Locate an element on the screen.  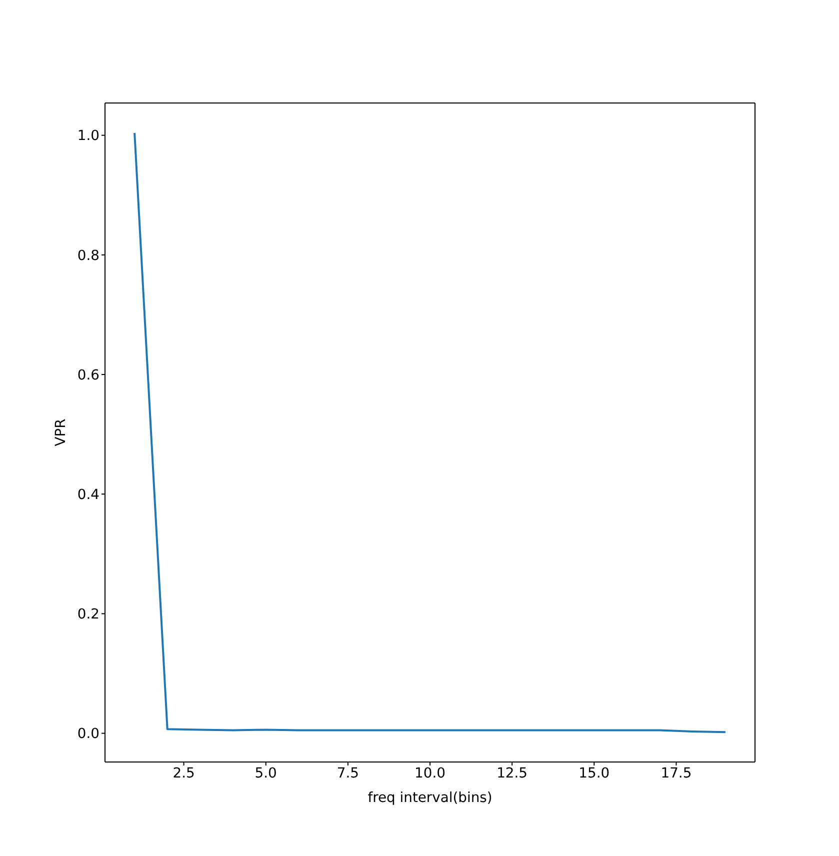
x-tick-label: 17.5 is located at coordinates (676, 773).